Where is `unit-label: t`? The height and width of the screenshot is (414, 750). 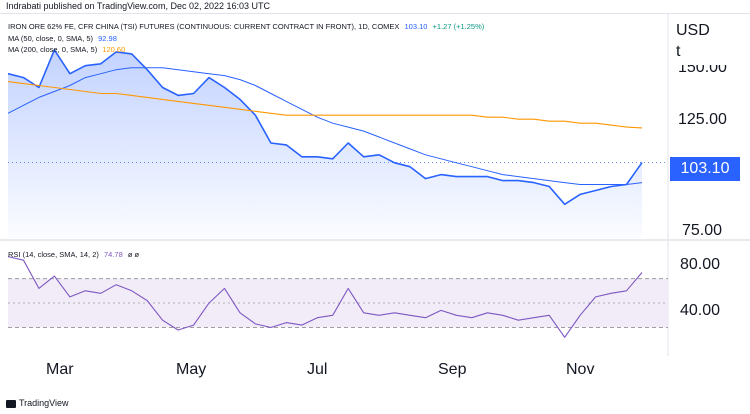
unit-label: t is located at coordinates (678, 51).